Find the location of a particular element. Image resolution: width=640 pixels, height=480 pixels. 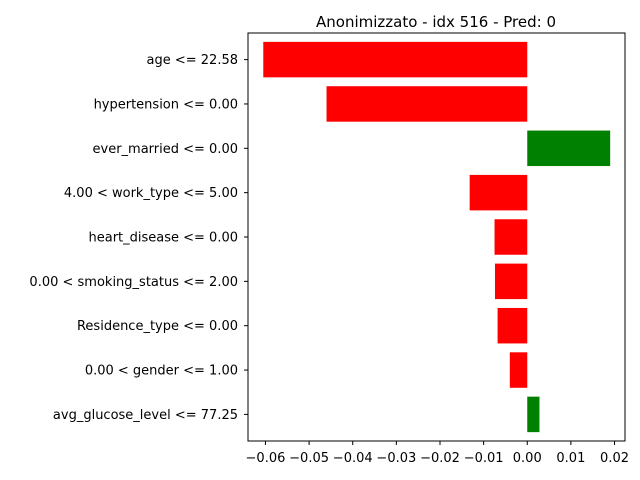

y-tick-label: 4.00 < work_type <= 5.00 is located at coordinates (151, 193).